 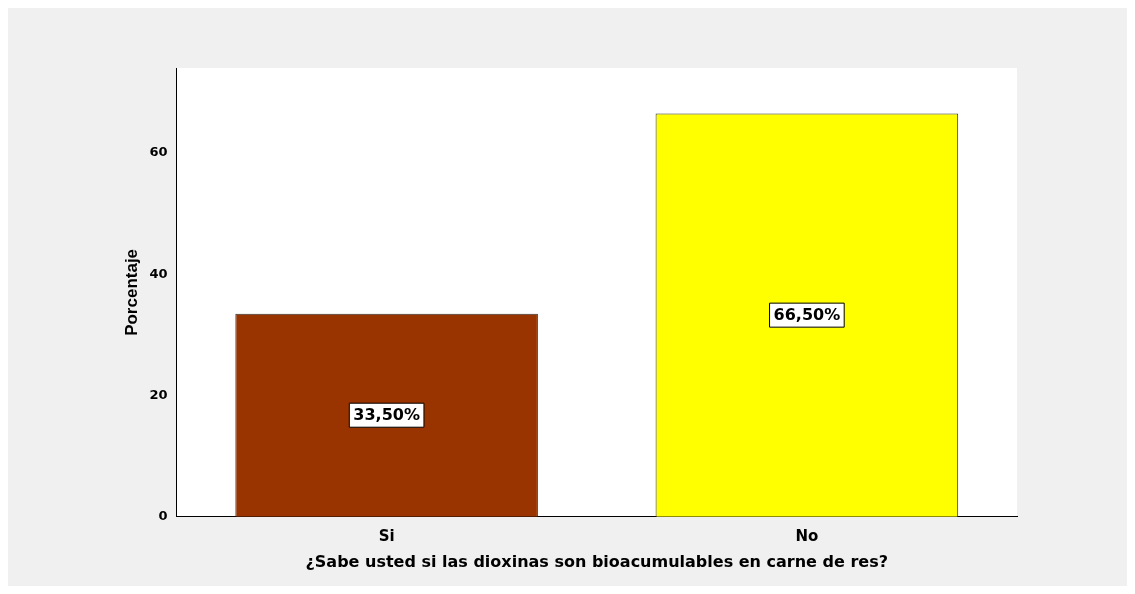 What do you see at coordinates (158, 394) in the screenshot?
I see `y-tick-label: 20` at bounding box center [158, 394].